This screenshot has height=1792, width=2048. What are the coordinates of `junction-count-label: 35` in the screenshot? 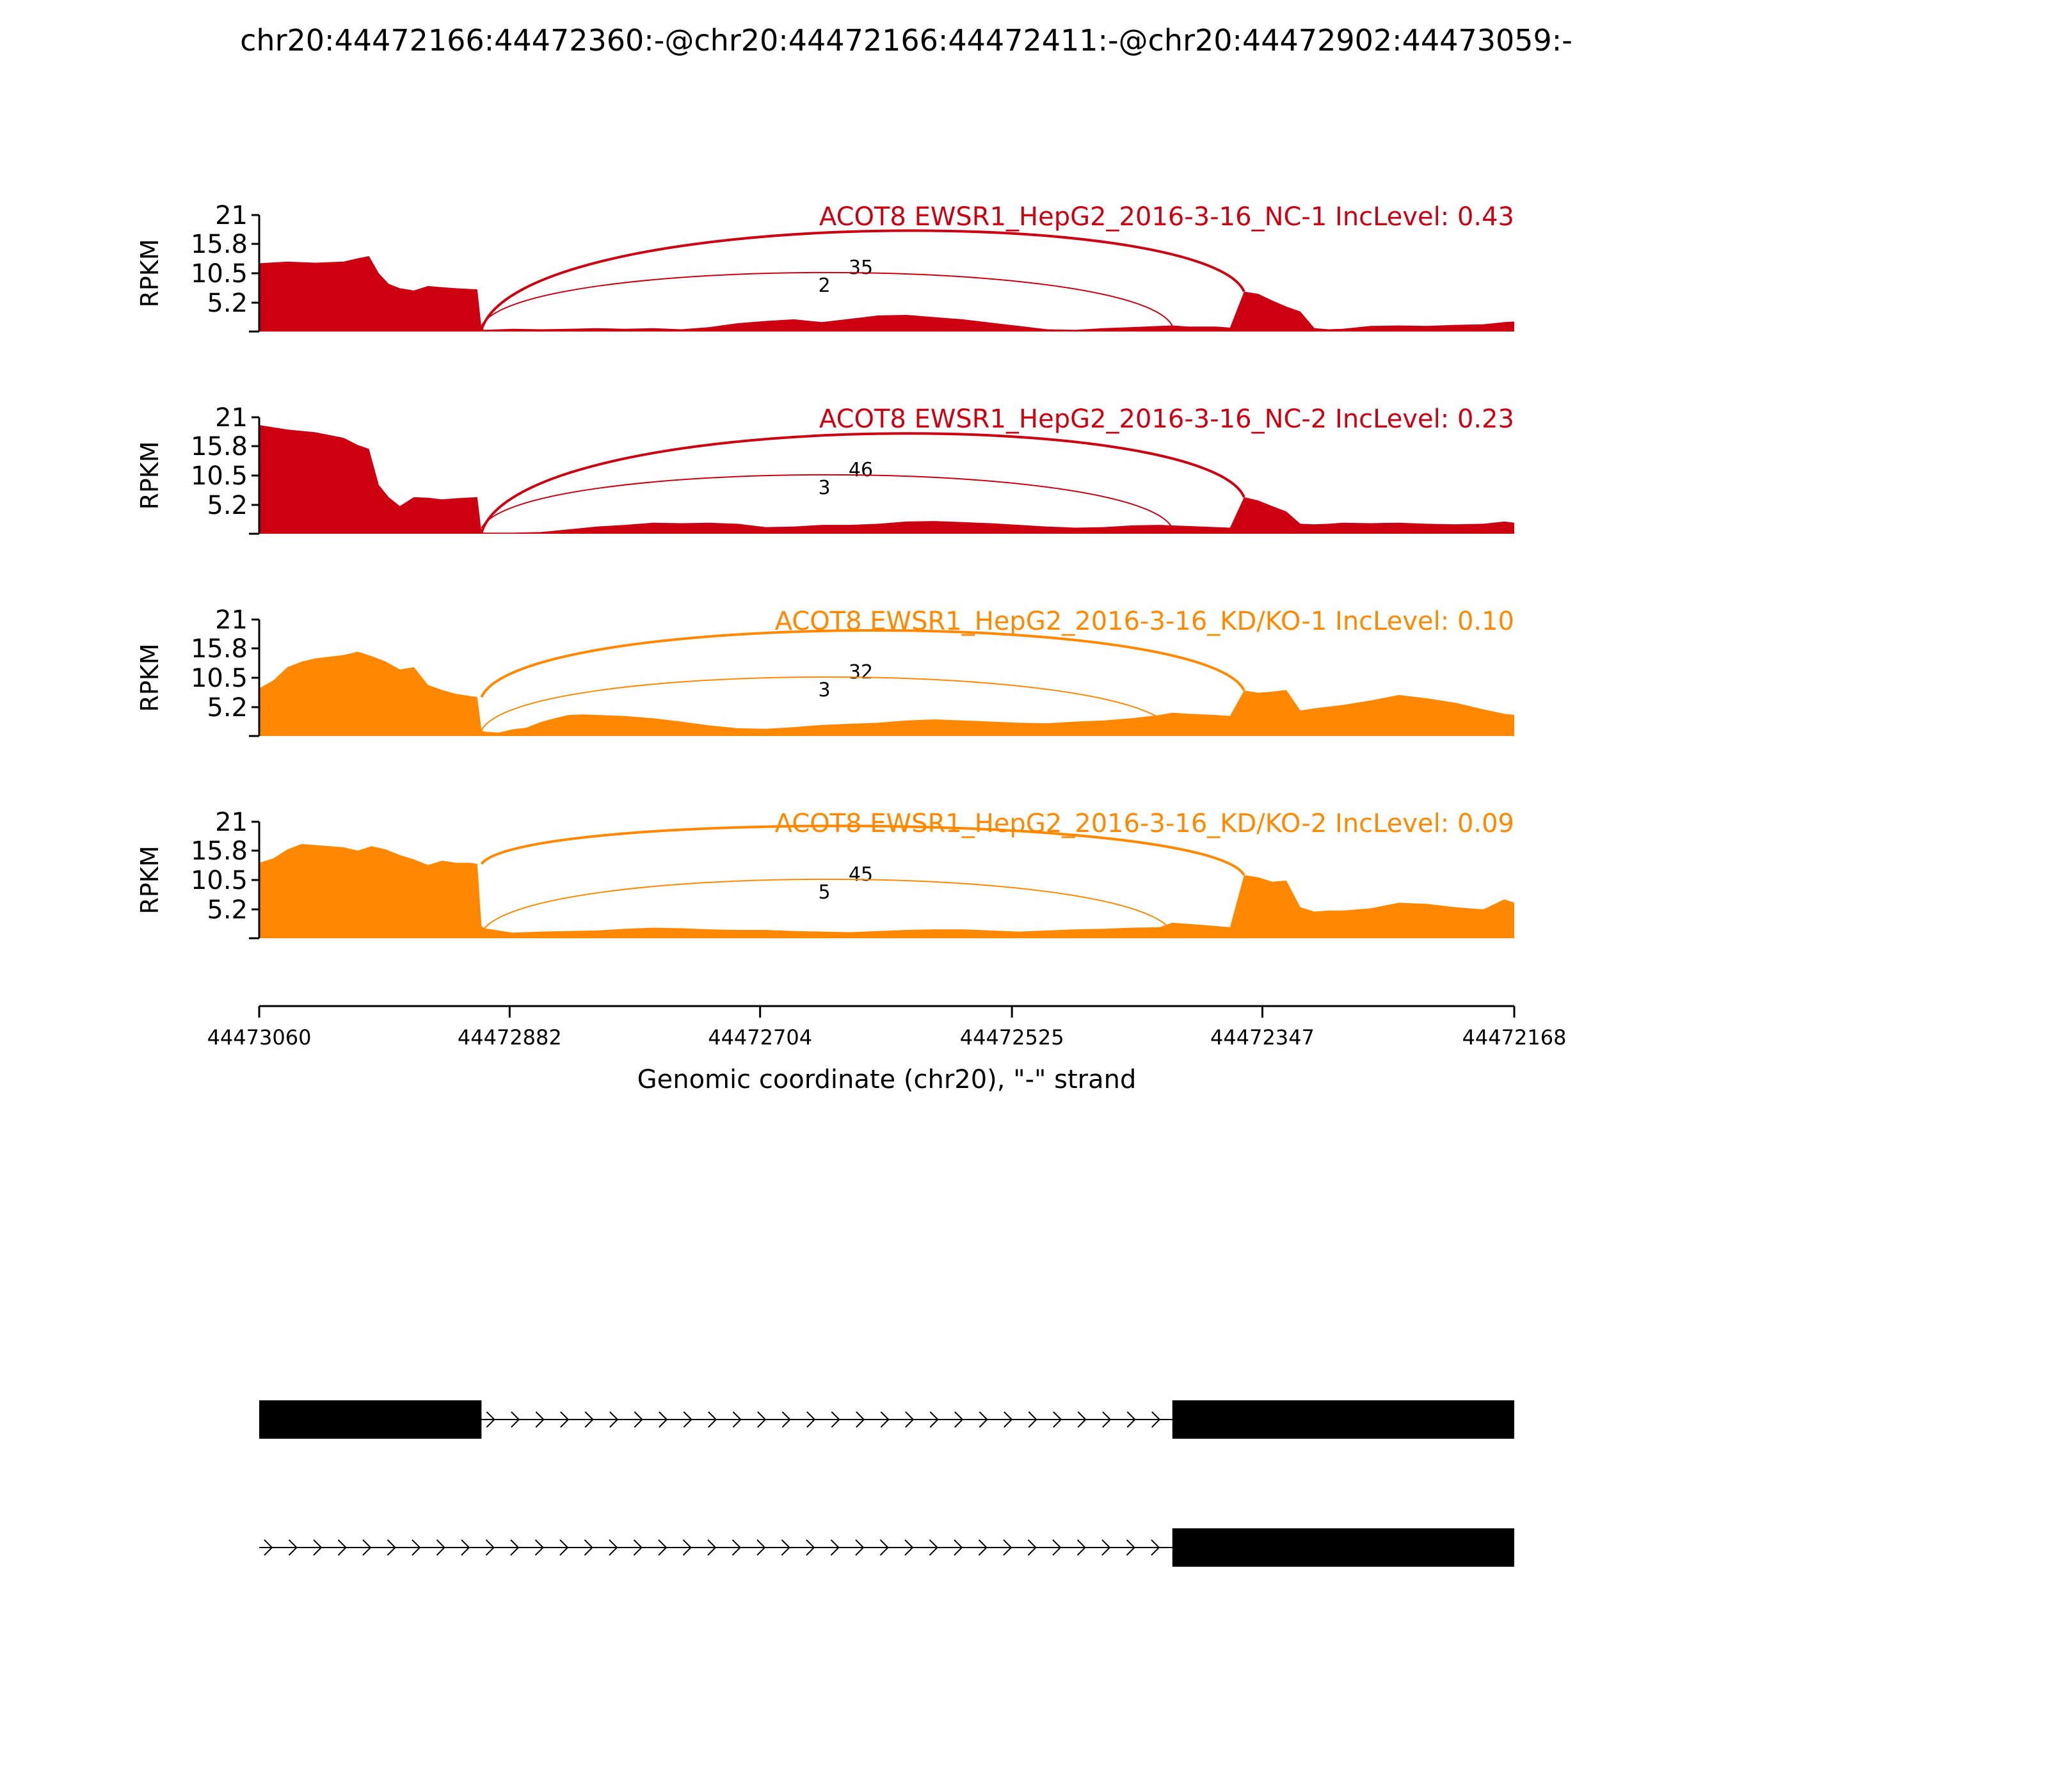 It's located at (861, 268).